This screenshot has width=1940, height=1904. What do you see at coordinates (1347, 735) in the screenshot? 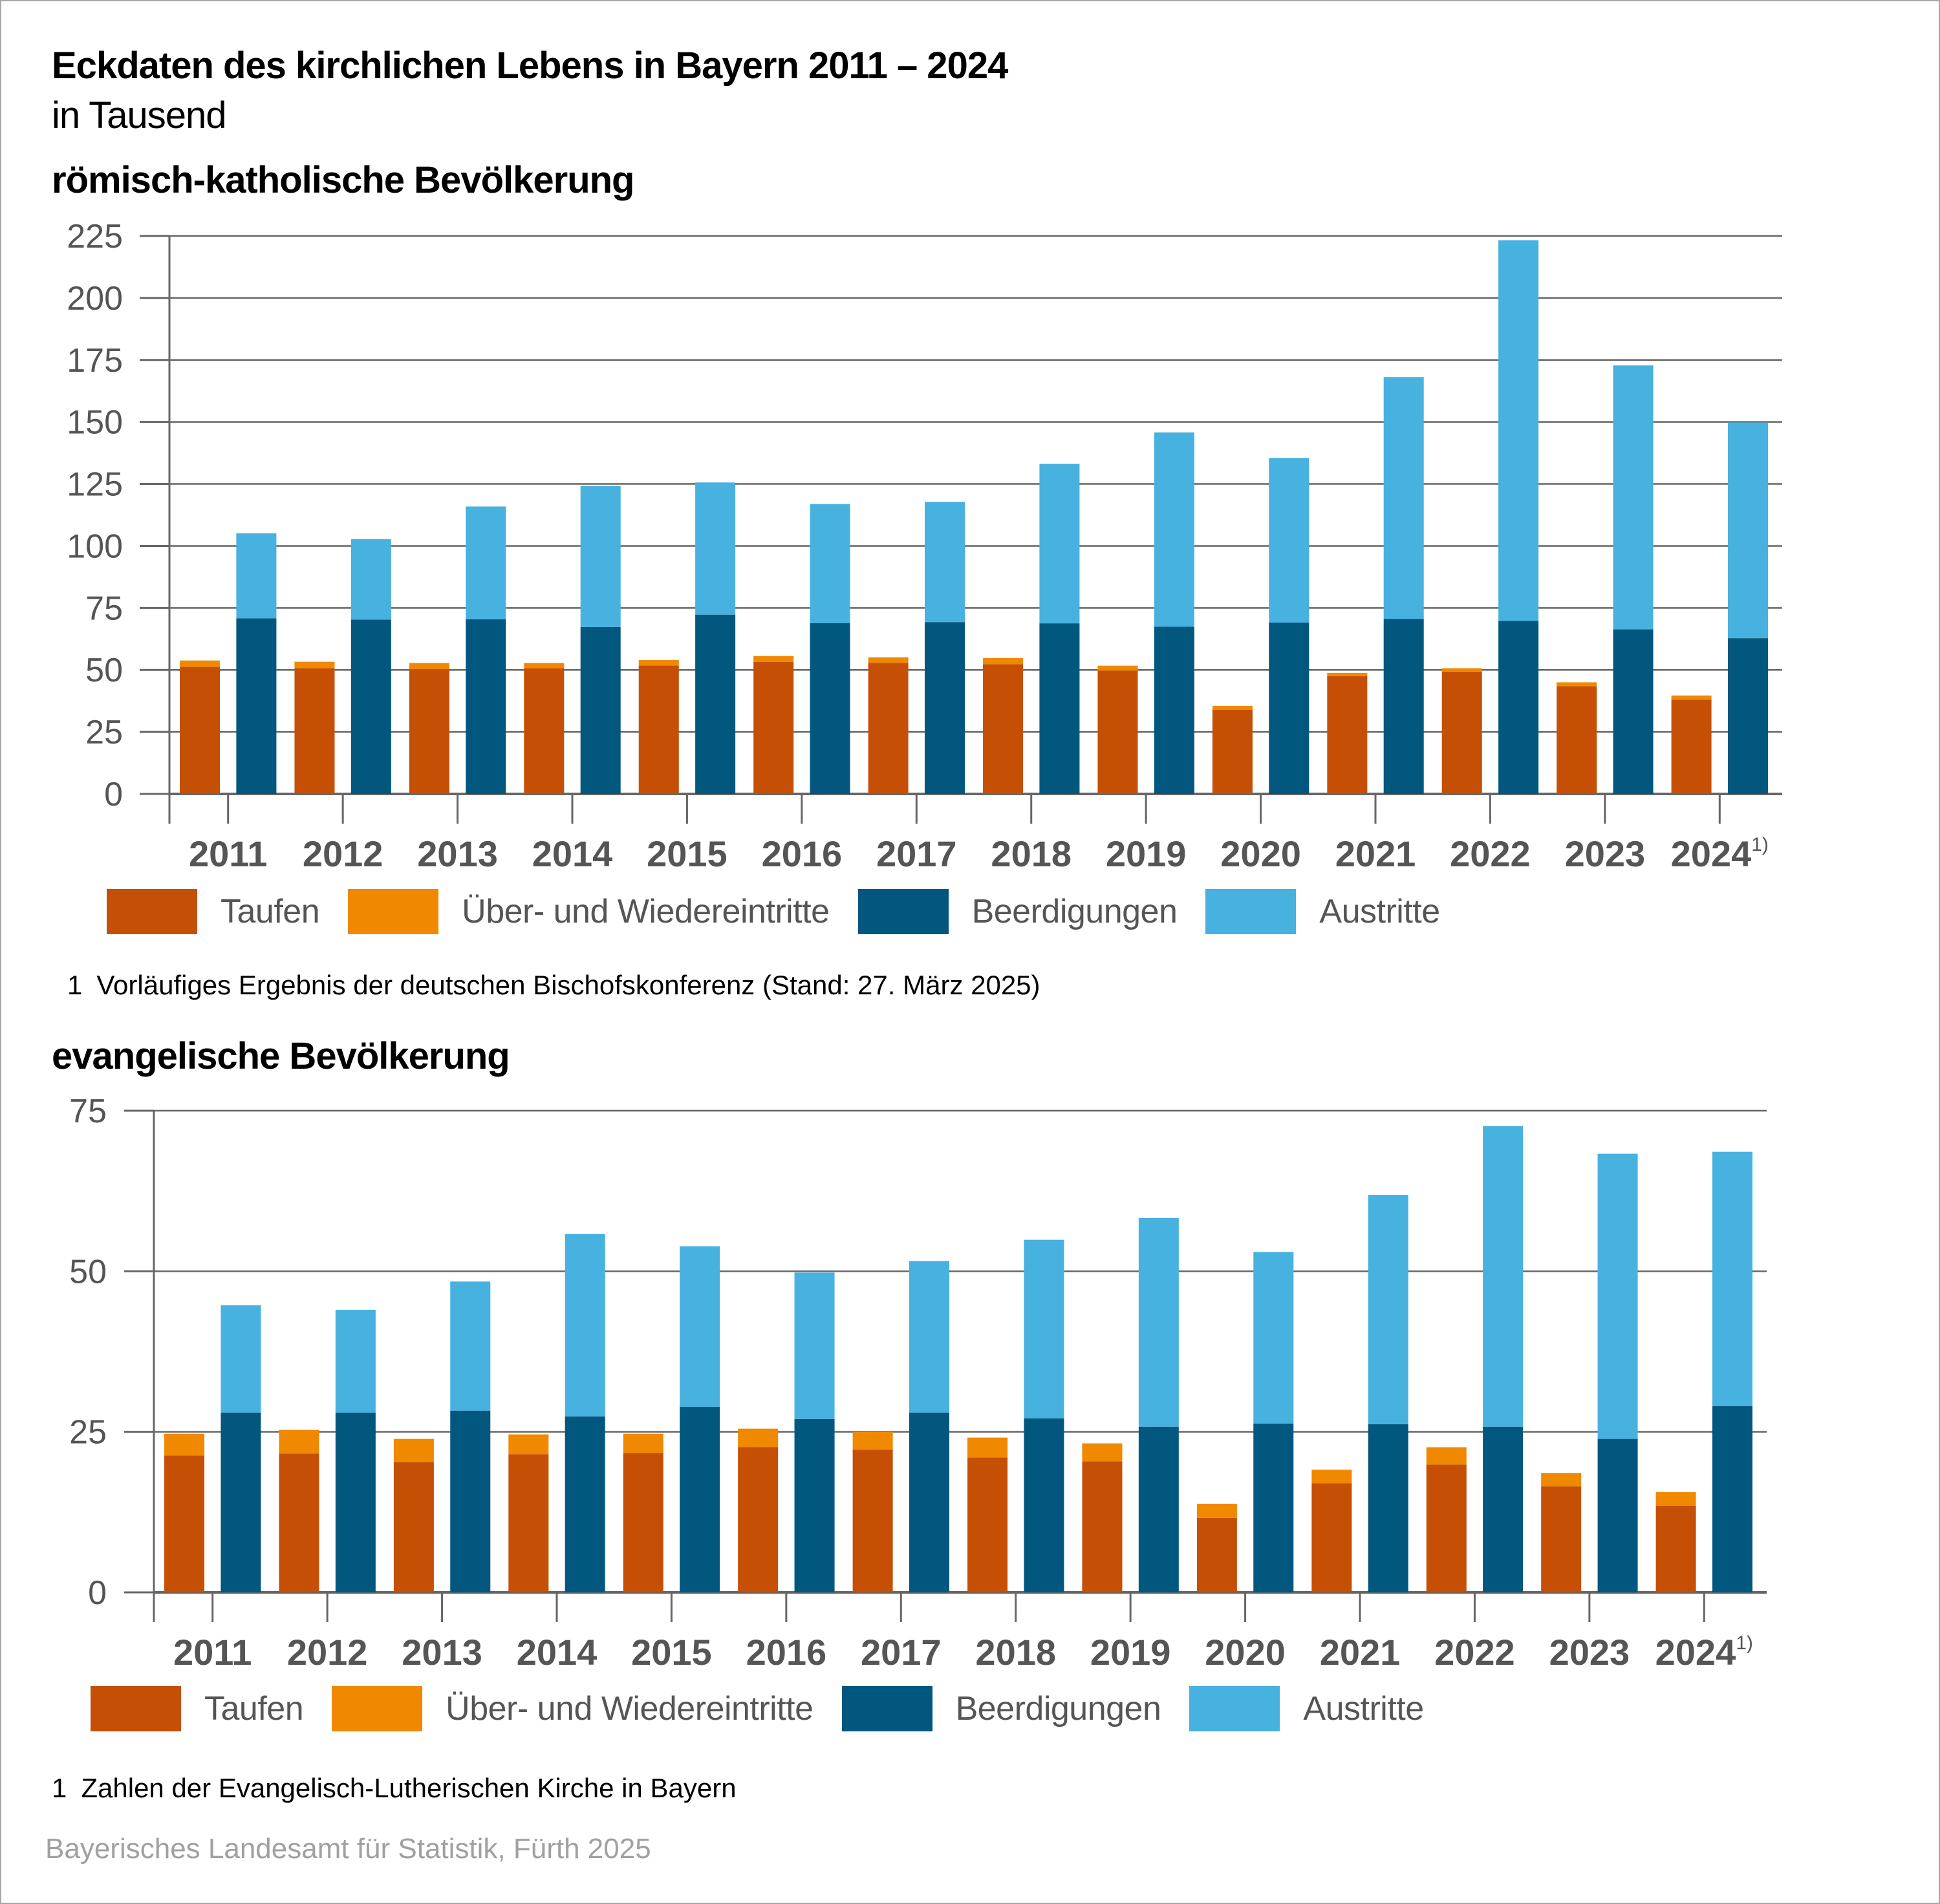
I see `bar-taufen-2021` at bounding box center [1347, 735].